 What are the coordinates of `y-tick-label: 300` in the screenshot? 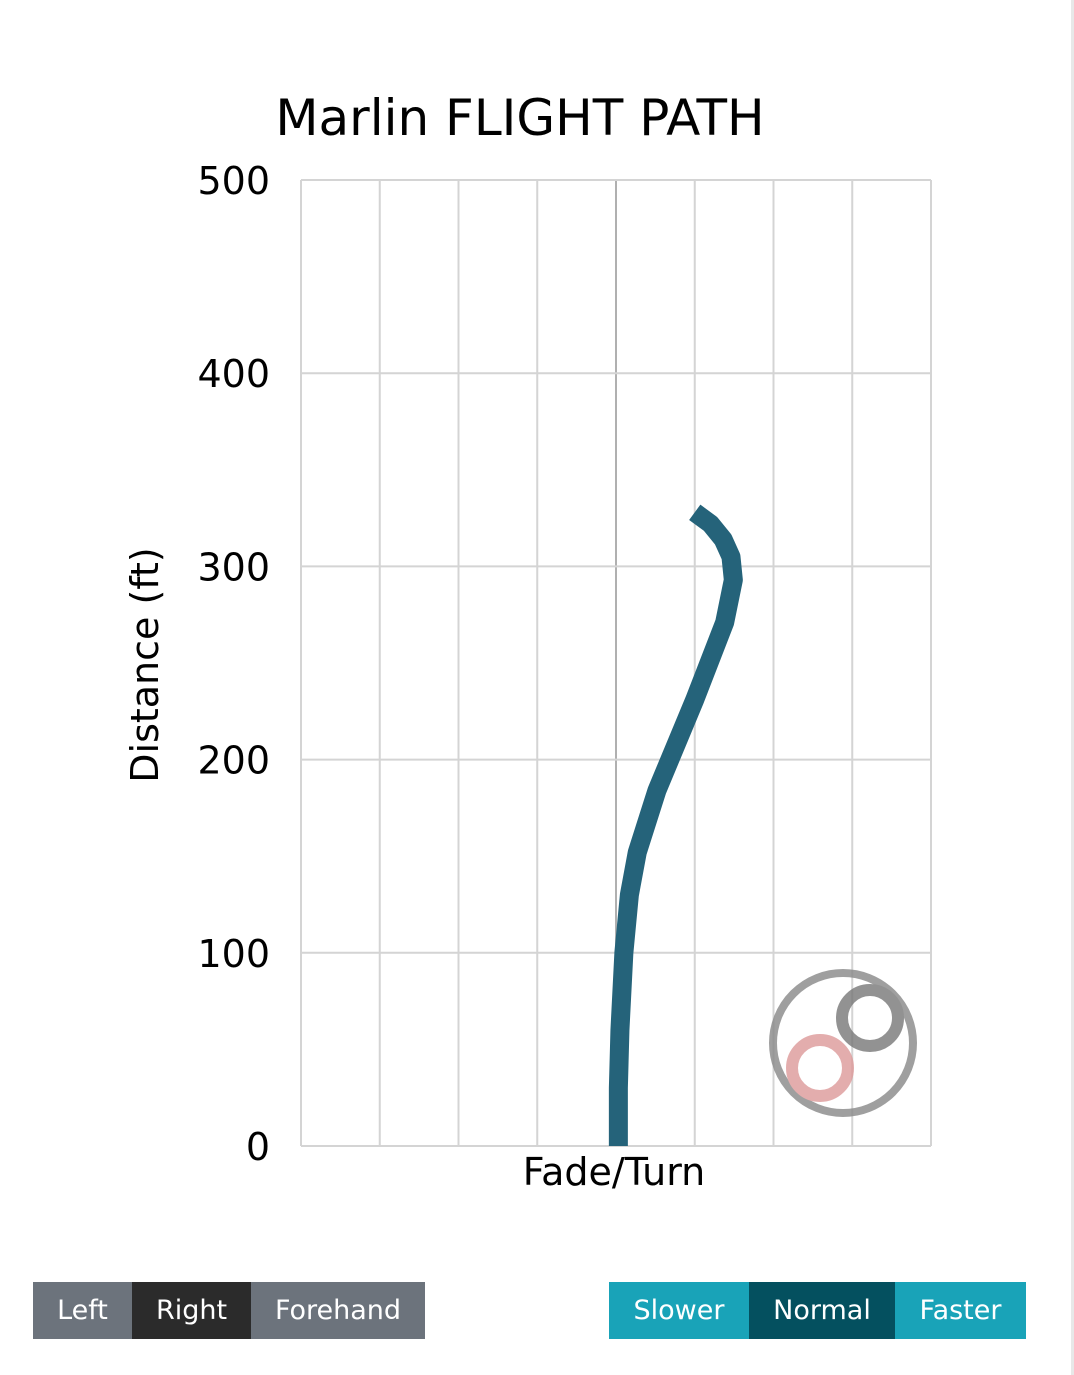 It's located at (233, 567).